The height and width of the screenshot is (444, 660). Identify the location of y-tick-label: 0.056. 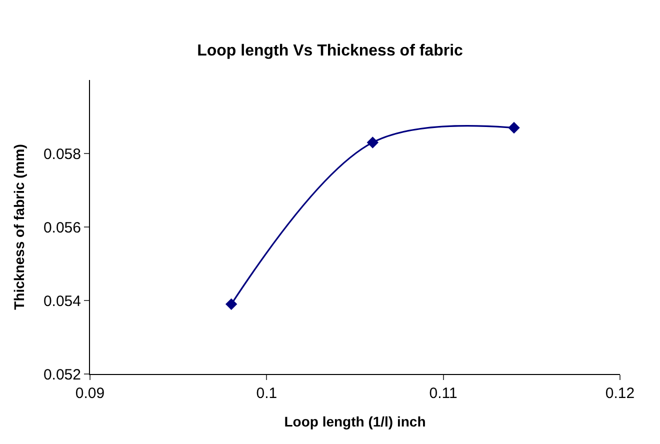
(62, 227).